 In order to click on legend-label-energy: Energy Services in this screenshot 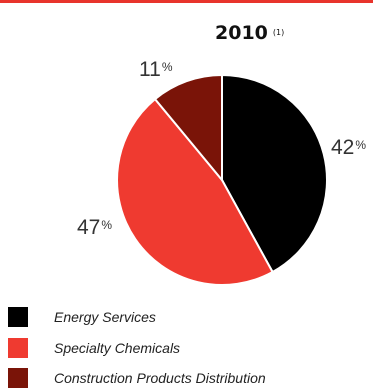, I will do `click(105, 317)`.